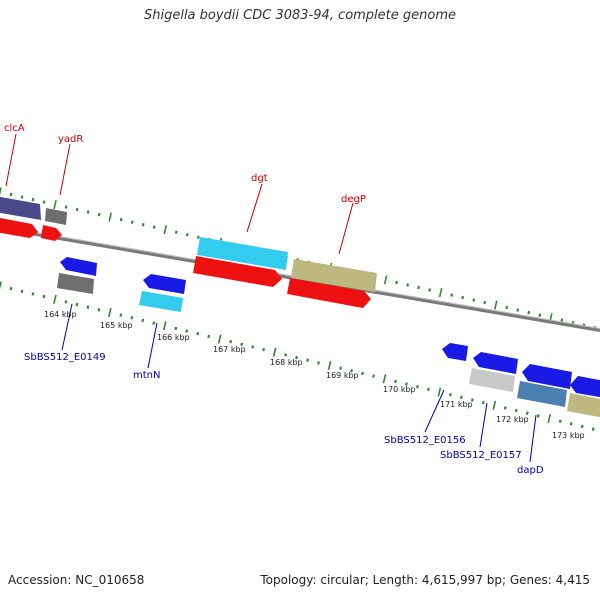 The width and height of the screenshot is (600, 600). I want to click on gene-dapD-block, so click(542, 394).